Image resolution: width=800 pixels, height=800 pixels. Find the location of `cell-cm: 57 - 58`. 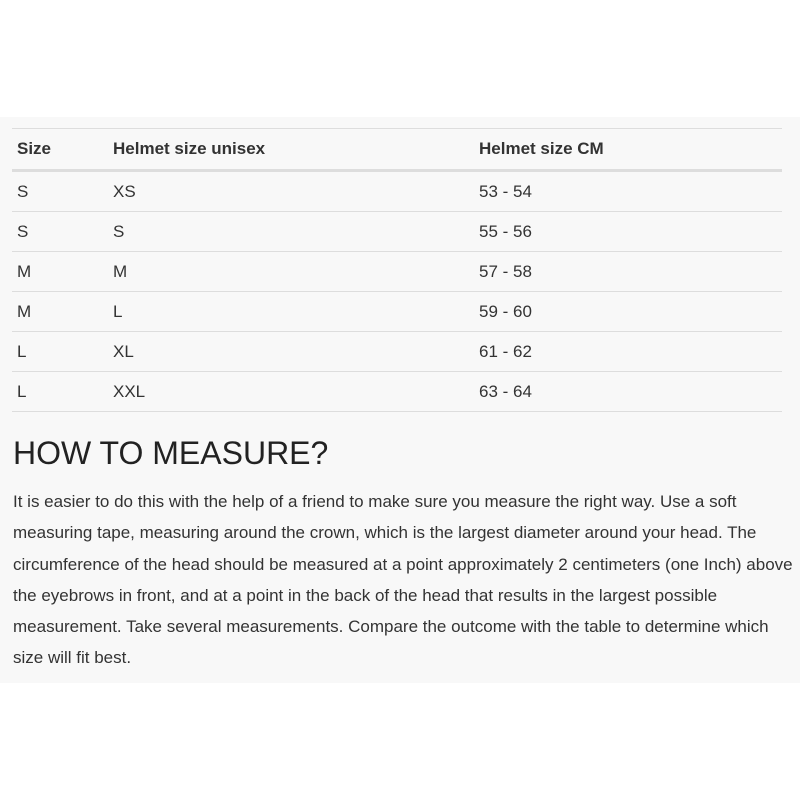

cell-cm: 57 - 58 is located at coordinates (628, 271).